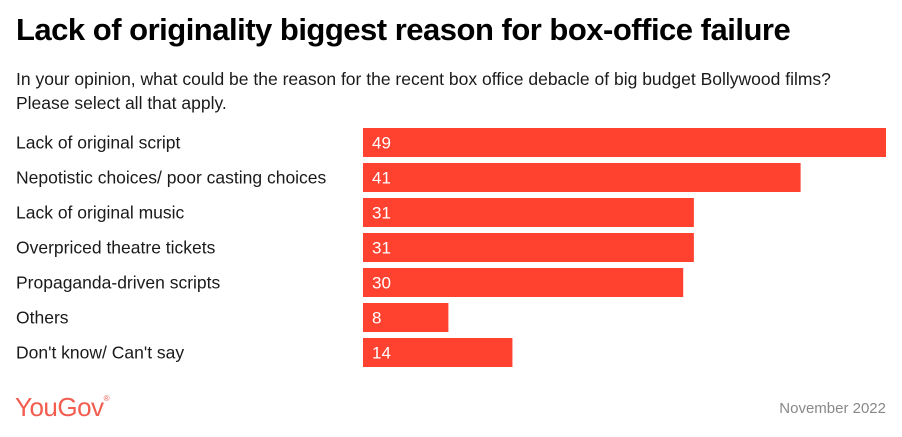 The width and height of the screenshot is (902, 437). I want to click on value-label: 41, so click(381, 178).